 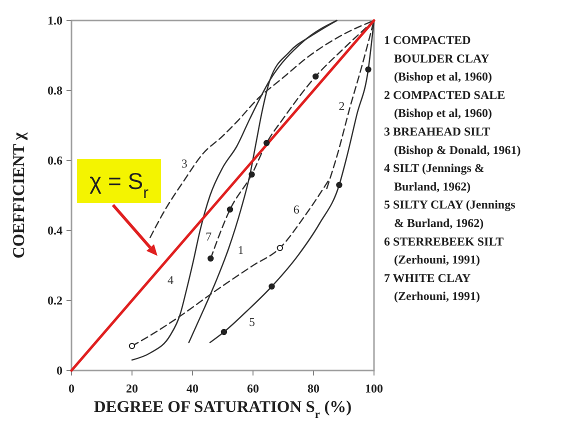 I want to click on text: 1 COMPACTED BOULDER CLAY (Bishop et al, 1960), so click(x=438, y=58).